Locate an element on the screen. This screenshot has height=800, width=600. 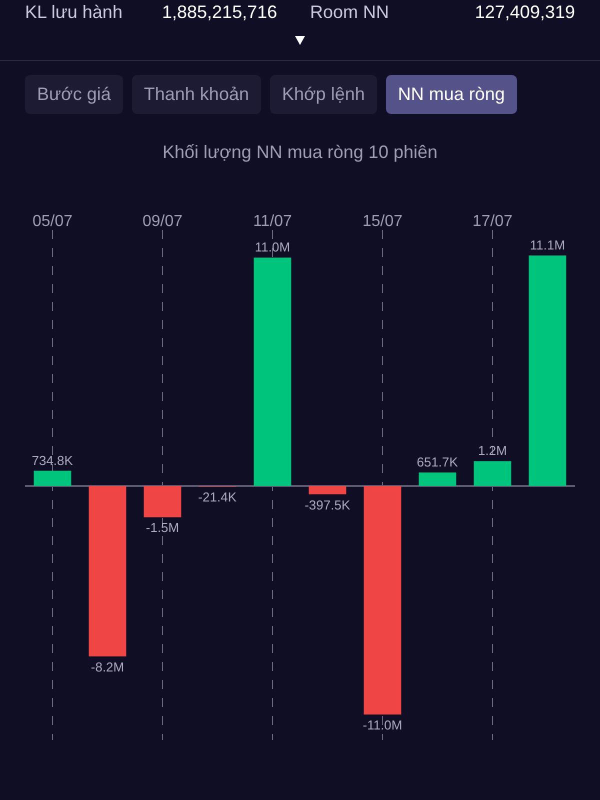
text: NN mua ròng is located at coordinates (451, 94).